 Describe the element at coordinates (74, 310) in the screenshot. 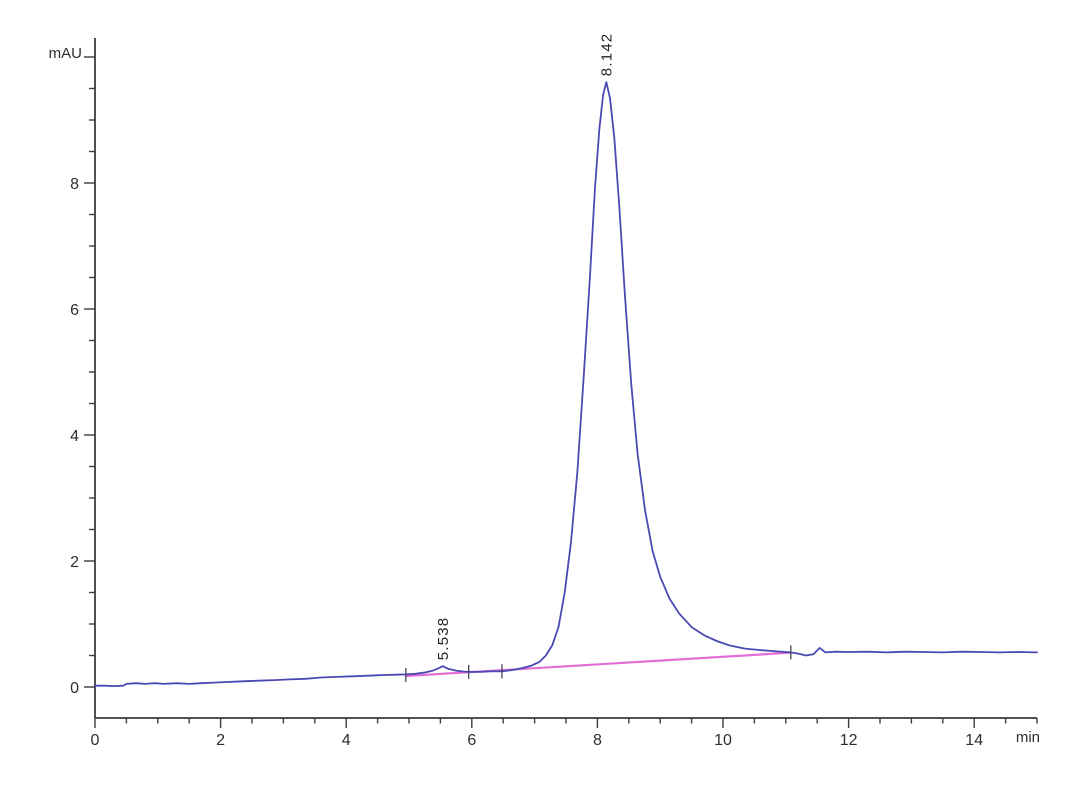

I see `y-tick-label: 6` at that location.